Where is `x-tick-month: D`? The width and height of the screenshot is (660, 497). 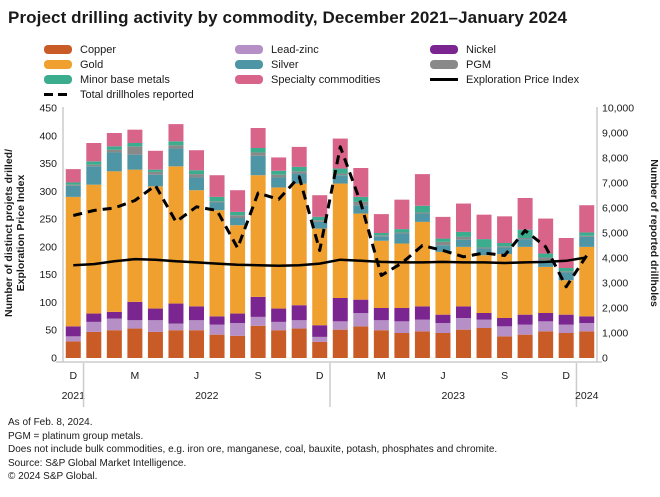 x-tick-month: D is located at coordinates (73, 376).